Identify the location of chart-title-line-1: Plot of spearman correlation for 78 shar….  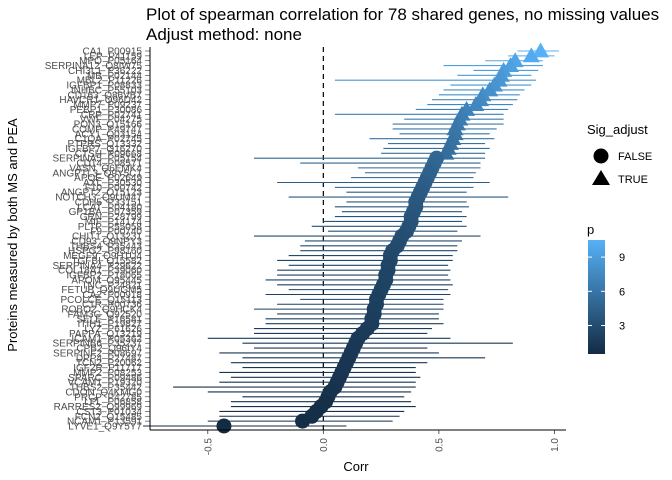
(402, 14).